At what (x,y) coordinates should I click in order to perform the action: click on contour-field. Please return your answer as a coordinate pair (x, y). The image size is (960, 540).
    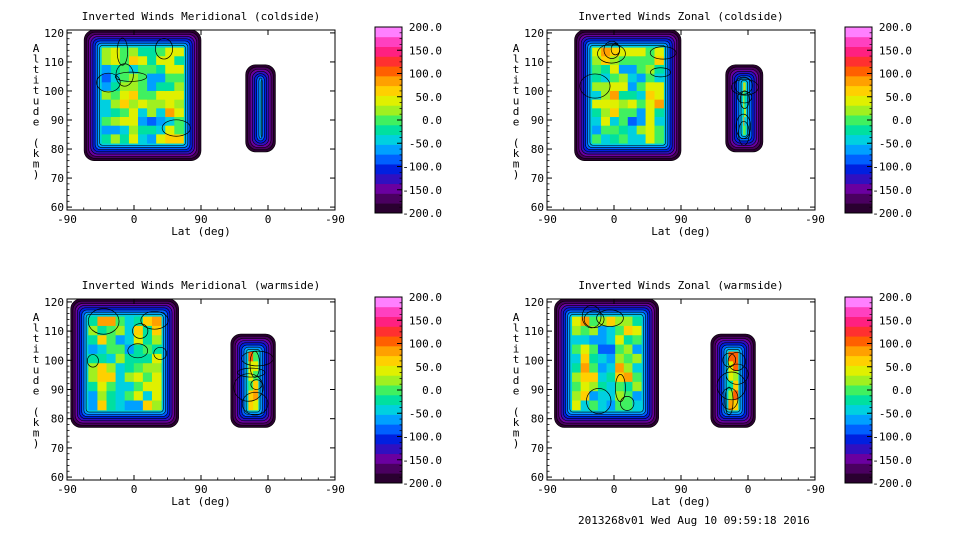
    Looking at the image, I should click on (179, 95).